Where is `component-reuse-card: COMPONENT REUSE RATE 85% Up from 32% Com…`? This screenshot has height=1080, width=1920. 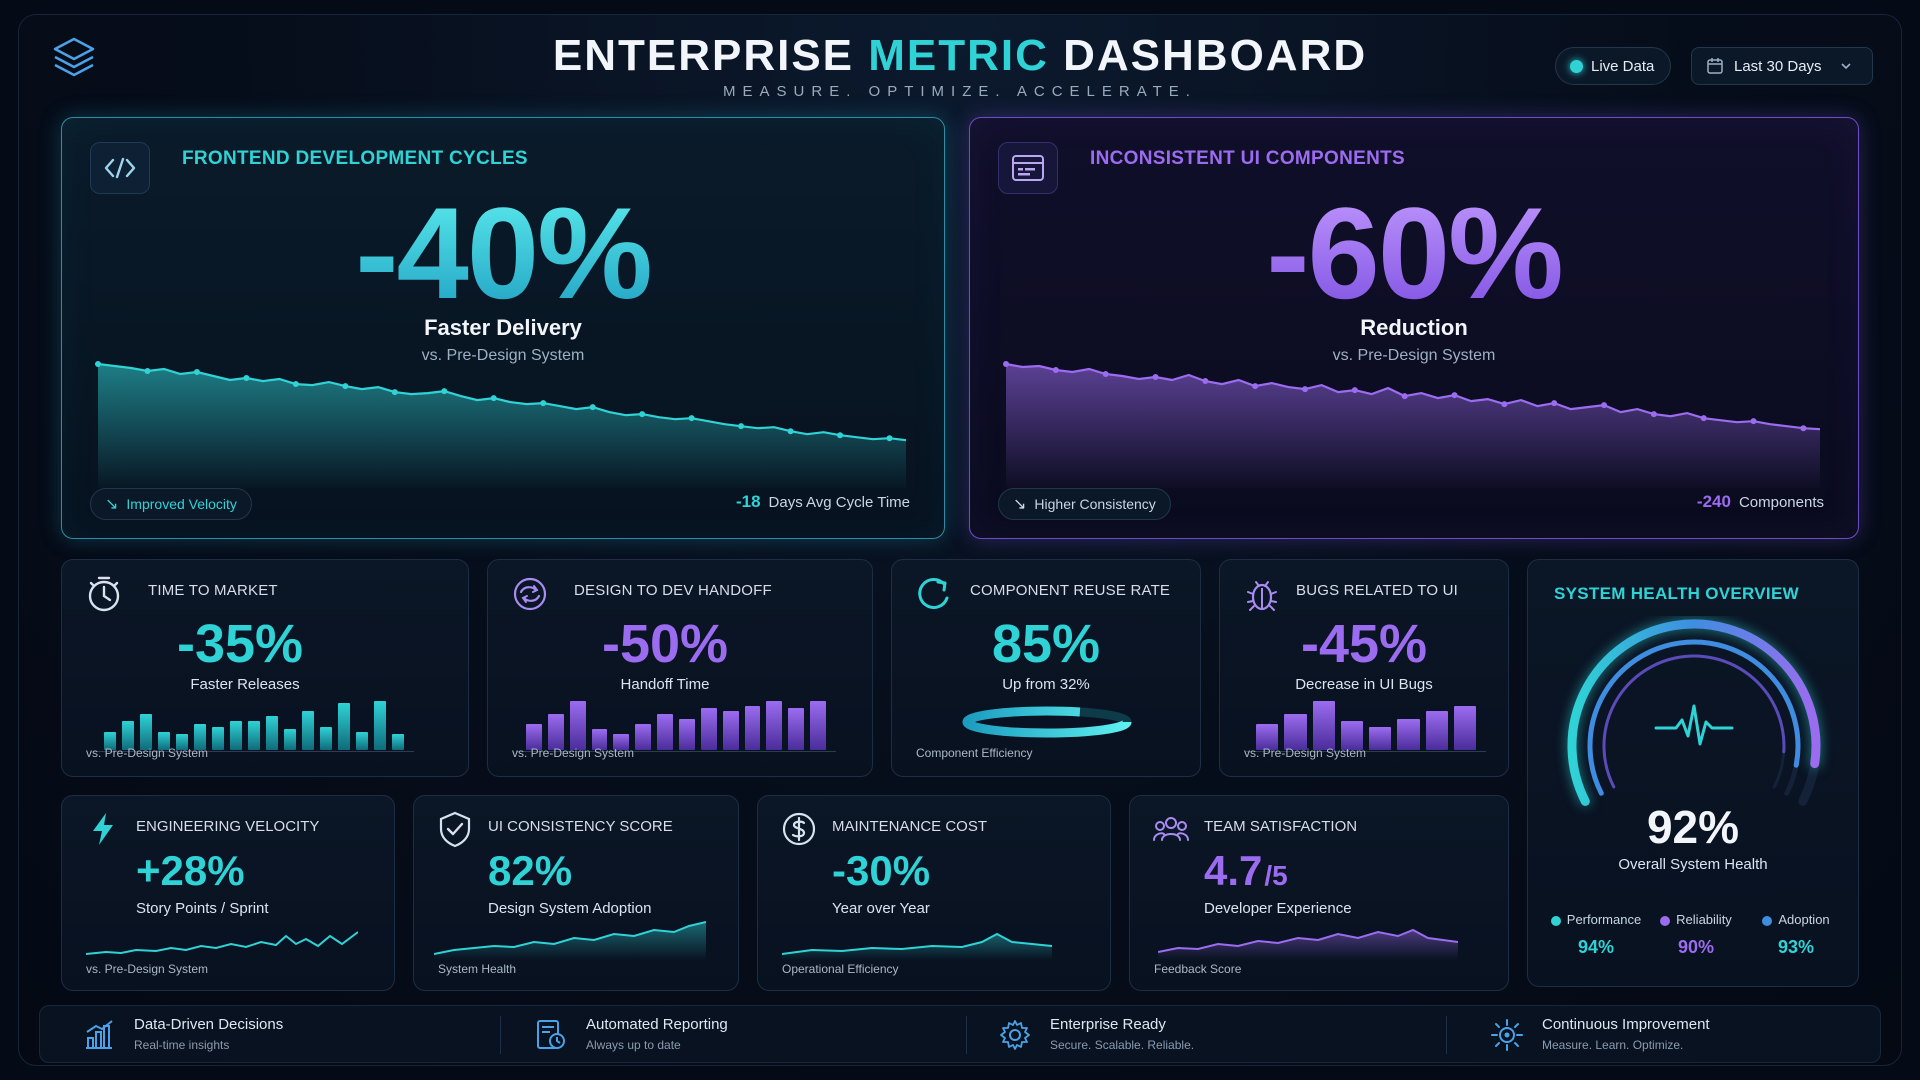 component-reuse-card: COMPONENT REUSE RATE 85% Up from 32% Com… is located at coordinates (1046, 668).